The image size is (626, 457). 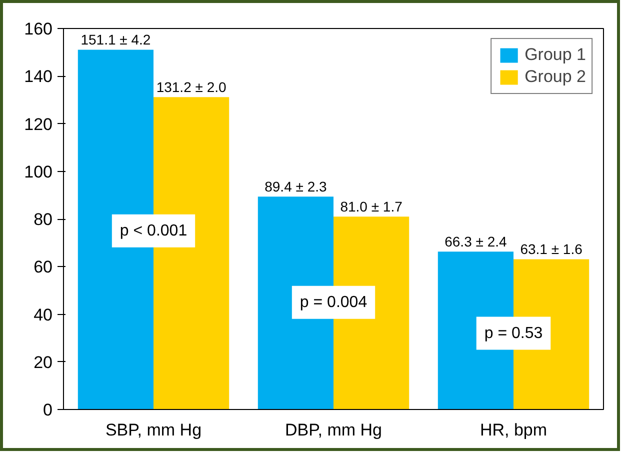 What do you see at coordinates (43, 362) in the screenshot?
I see `y-tick-label: 20` at bounding box center [43, 362].